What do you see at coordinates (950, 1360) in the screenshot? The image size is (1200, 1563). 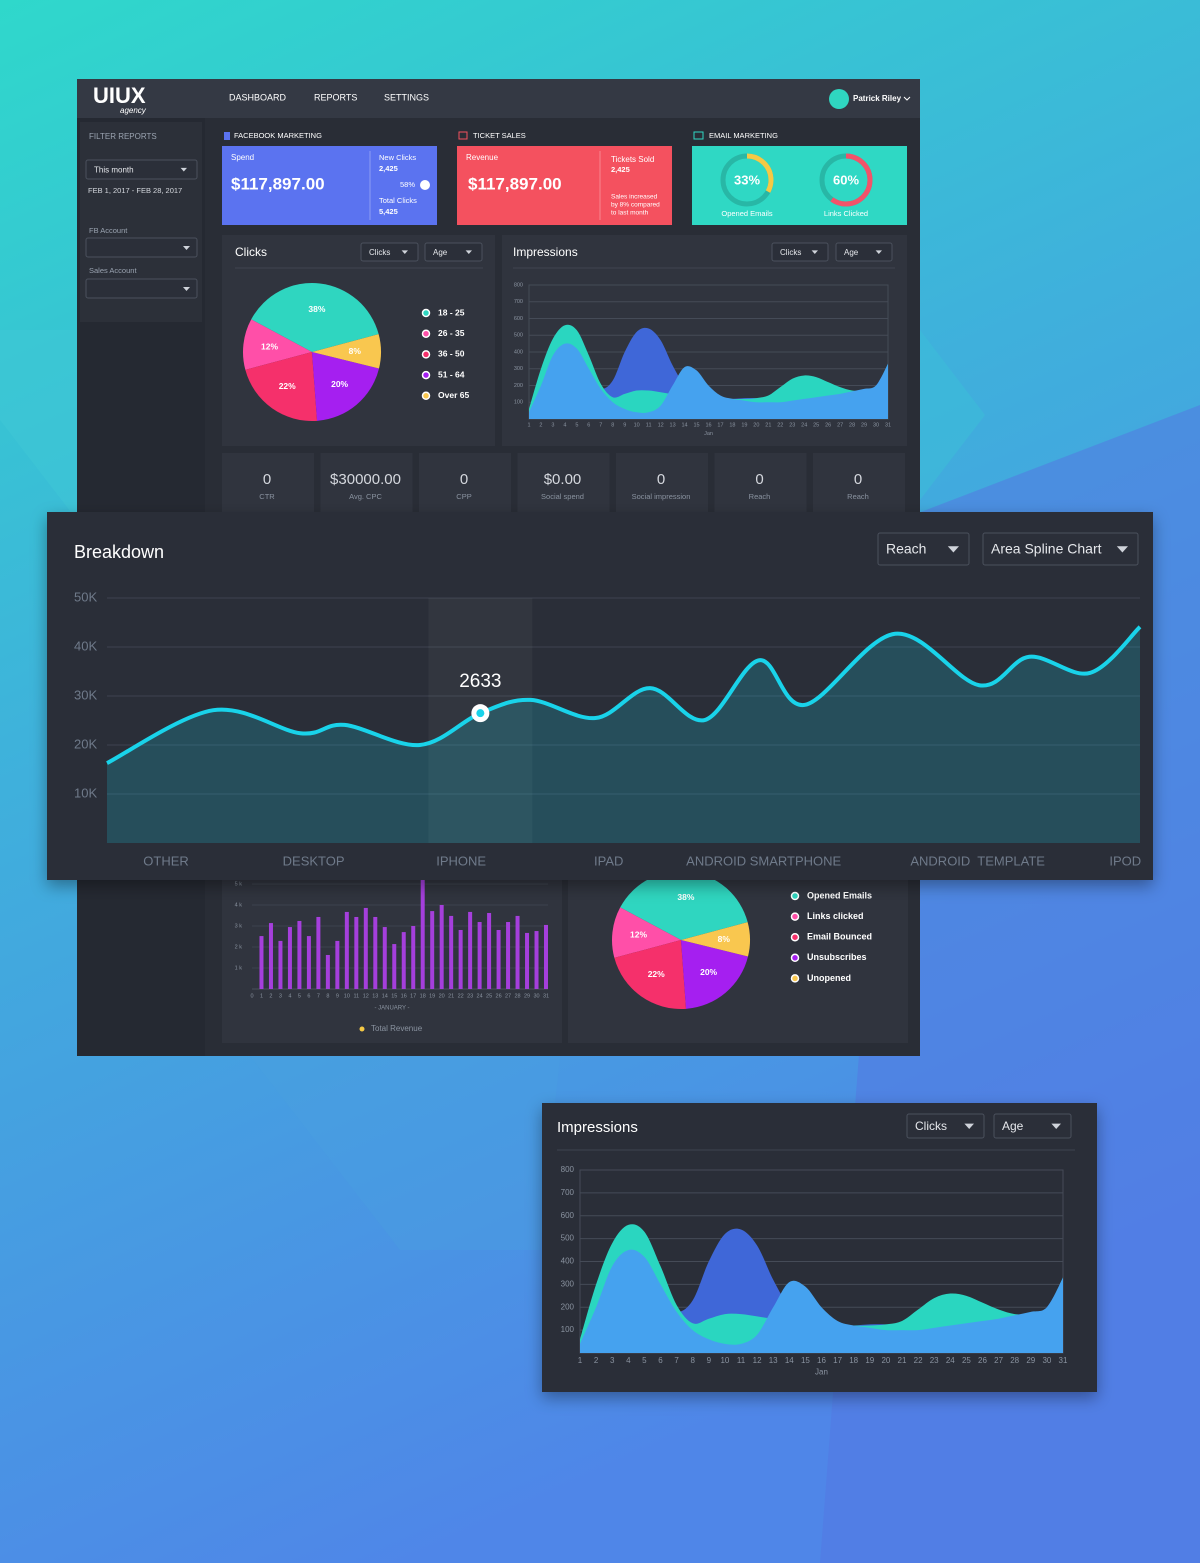 I see `x-tick-label: 24` at bounding box center [950, 1360].